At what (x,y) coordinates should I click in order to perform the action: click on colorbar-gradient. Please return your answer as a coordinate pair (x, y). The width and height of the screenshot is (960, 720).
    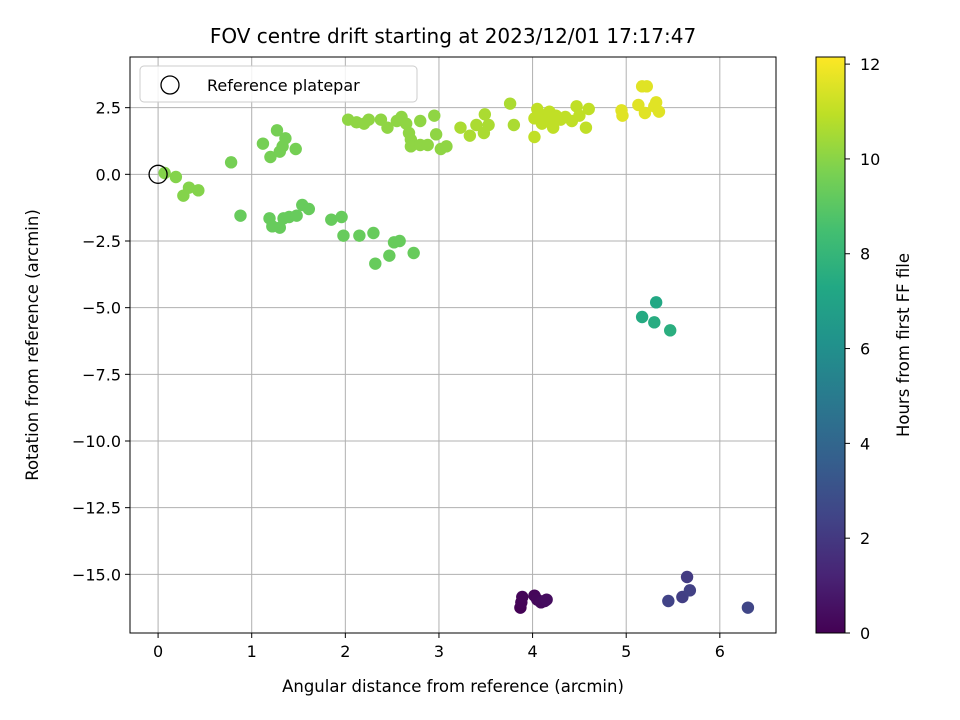
    Looking at the image, I should click on (830, 345).